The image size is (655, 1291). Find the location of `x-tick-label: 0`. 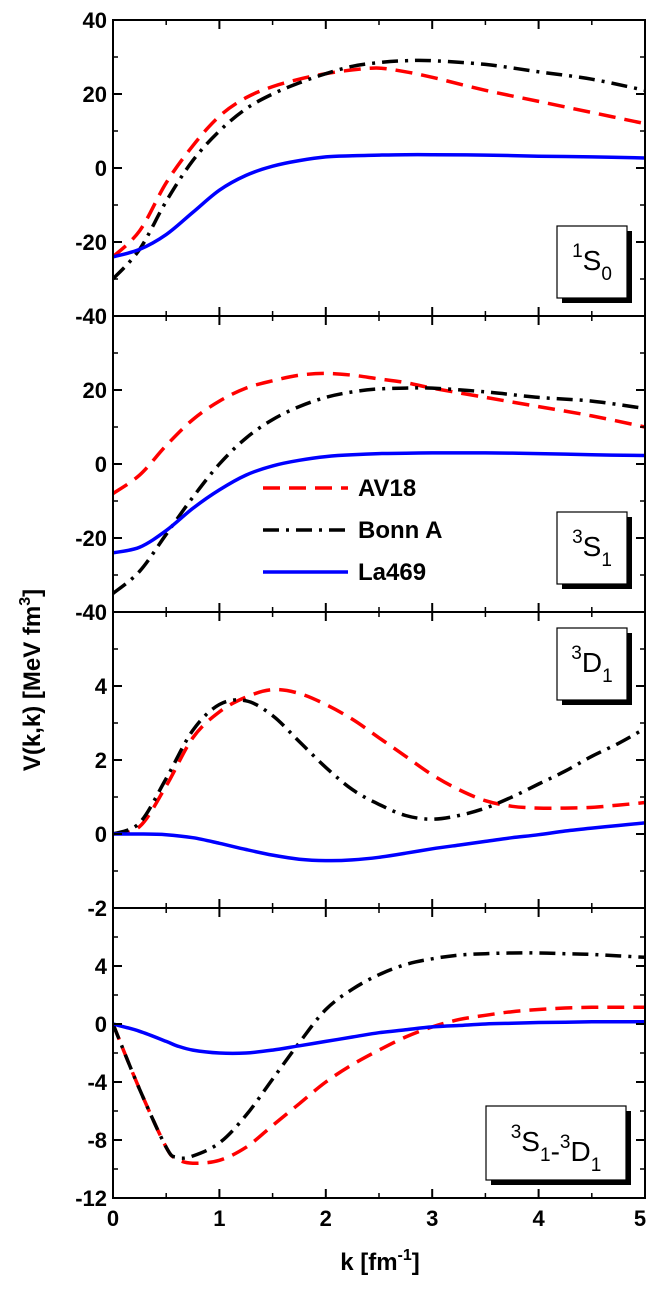

x-tick-label: 0 is located at coordinates (113, 1218).